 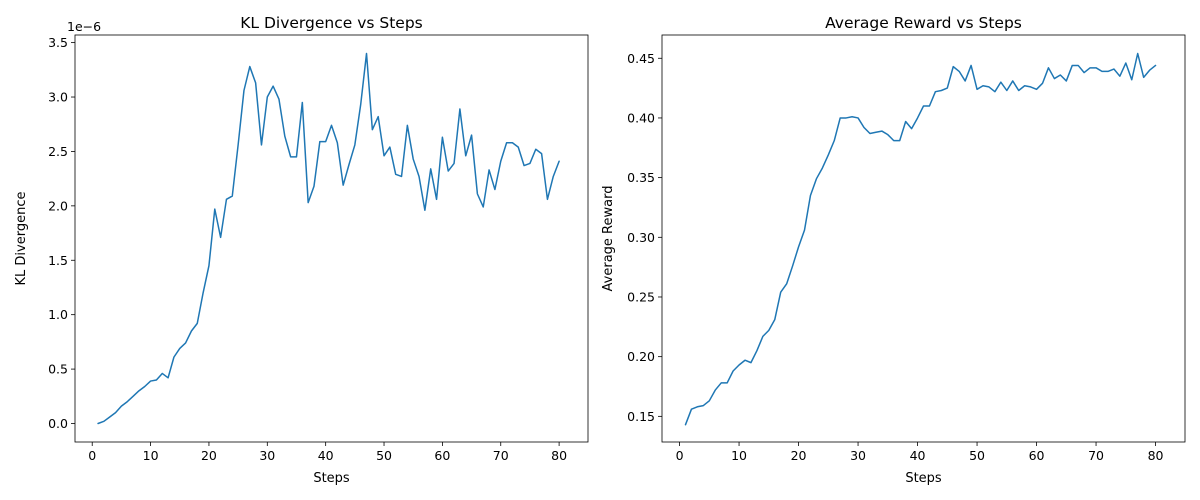 What do you see at coordinates (641, 177) in the screenshot?
I see `chart-2-y-tick-label: 0.35` at bounding box center [641, 177].